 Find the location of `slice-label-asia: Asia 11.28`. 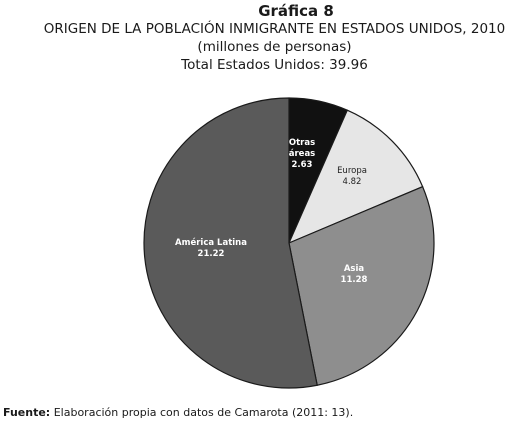

slice-label-asia: Asia 11.28 is located at coordinates (354, 274).